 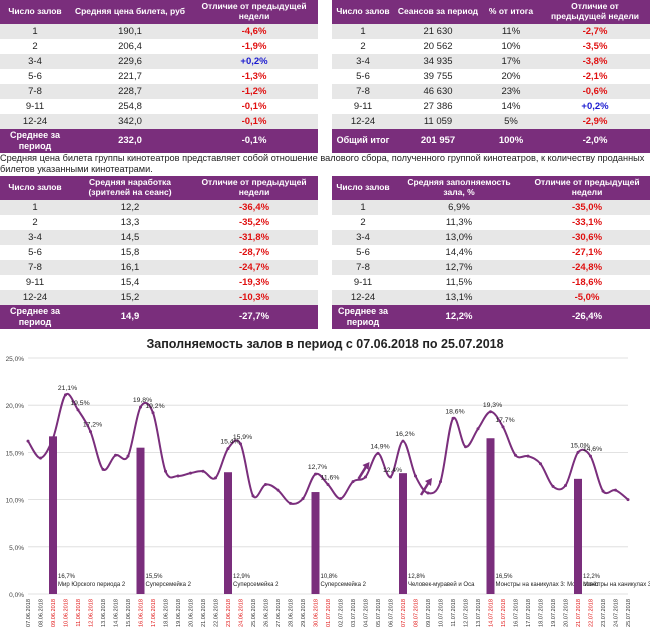 What do you see at coordinates (159, 31) in the screenshot?
I see `table-row: 1 190,1 -4,6%` at bounding box center [159, 31].